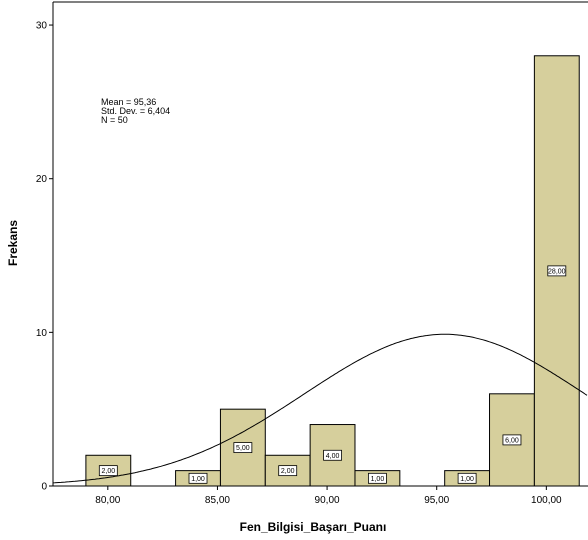 The height and width of the screenshot is (540, 588). I want to click on bar-label: 6,00, so click(512, 440).